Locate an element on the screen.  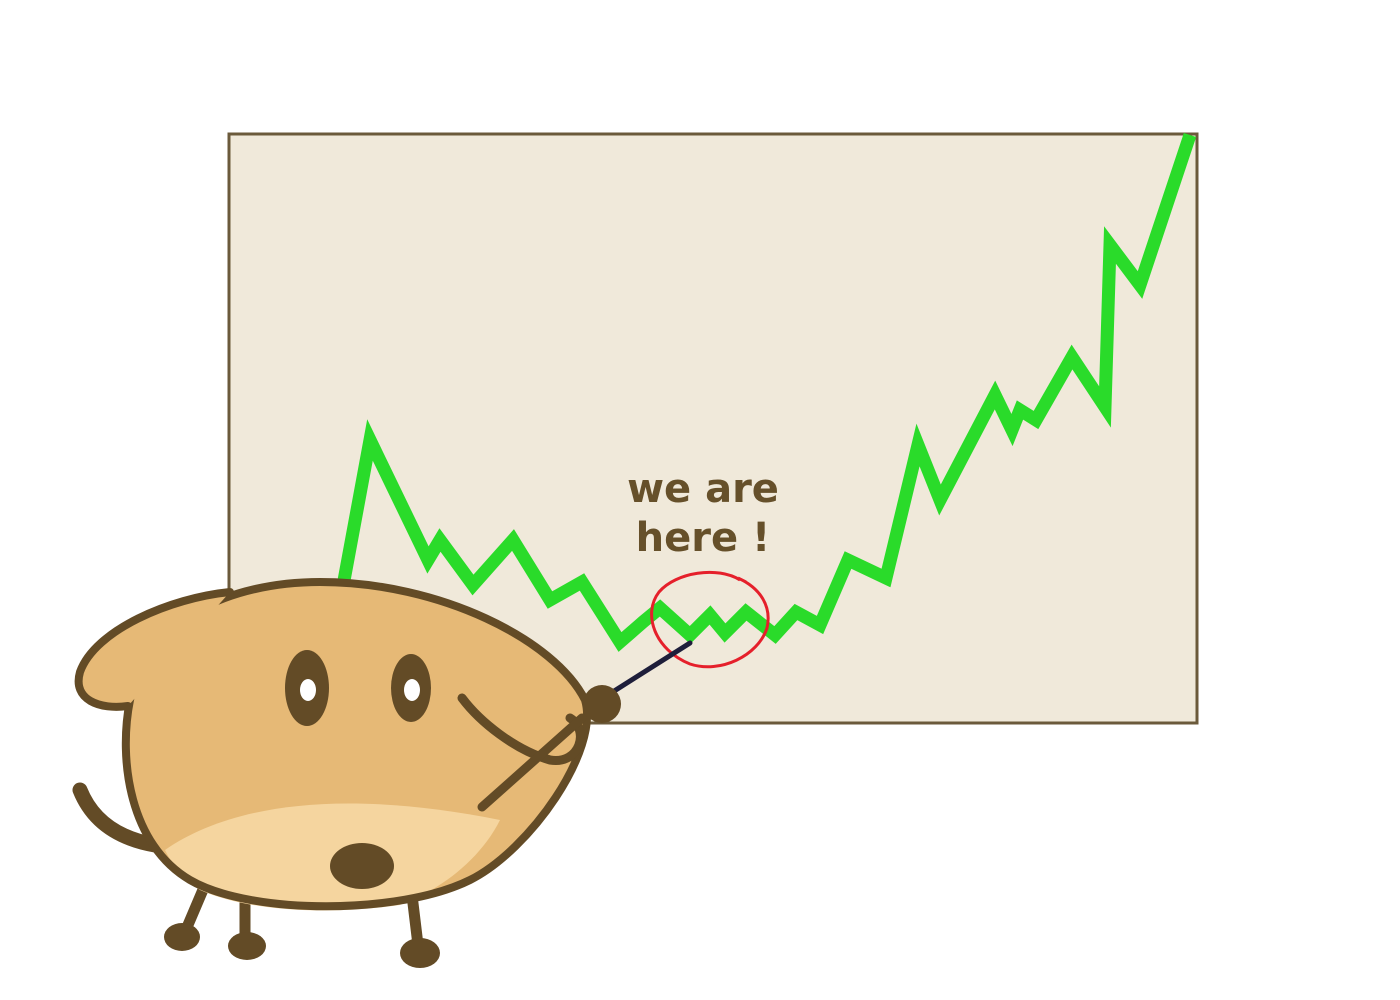
dog-eye-left-shine is located at coordinates (308, 690).